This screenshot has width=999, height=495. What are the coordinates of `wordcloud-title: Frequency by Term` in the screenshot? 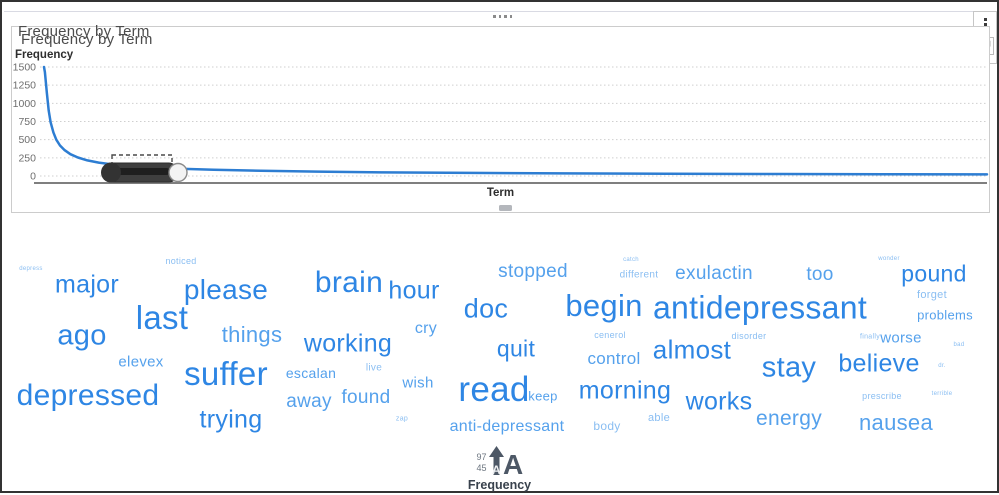 It's located at (84, 31).